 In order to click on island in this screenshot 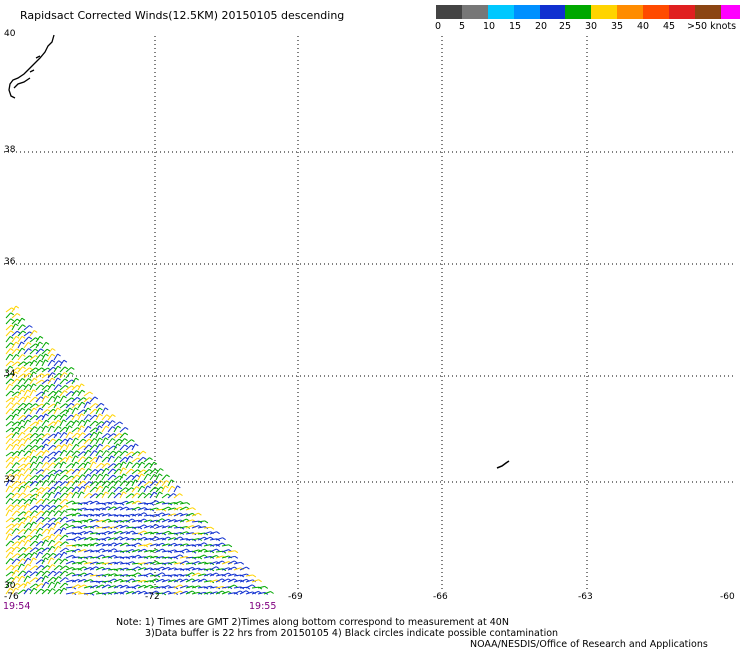, I will do `click(503, 464)`.